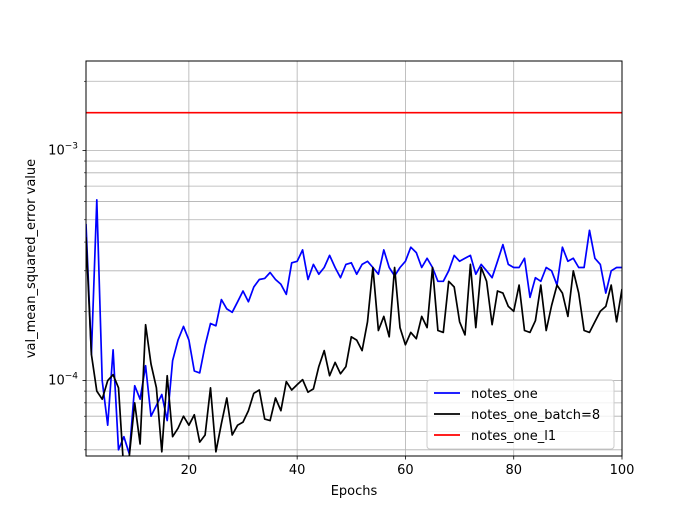  I want to click on x-tick-label: 80, so click(513, 470).